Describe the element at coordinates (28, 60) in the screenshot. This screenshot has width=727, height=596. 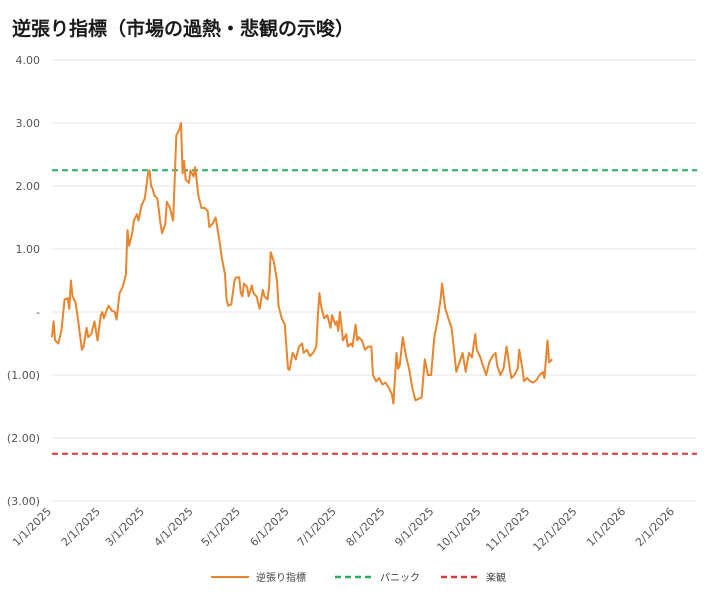
I see `y-tick-label: 4.00` at that location.